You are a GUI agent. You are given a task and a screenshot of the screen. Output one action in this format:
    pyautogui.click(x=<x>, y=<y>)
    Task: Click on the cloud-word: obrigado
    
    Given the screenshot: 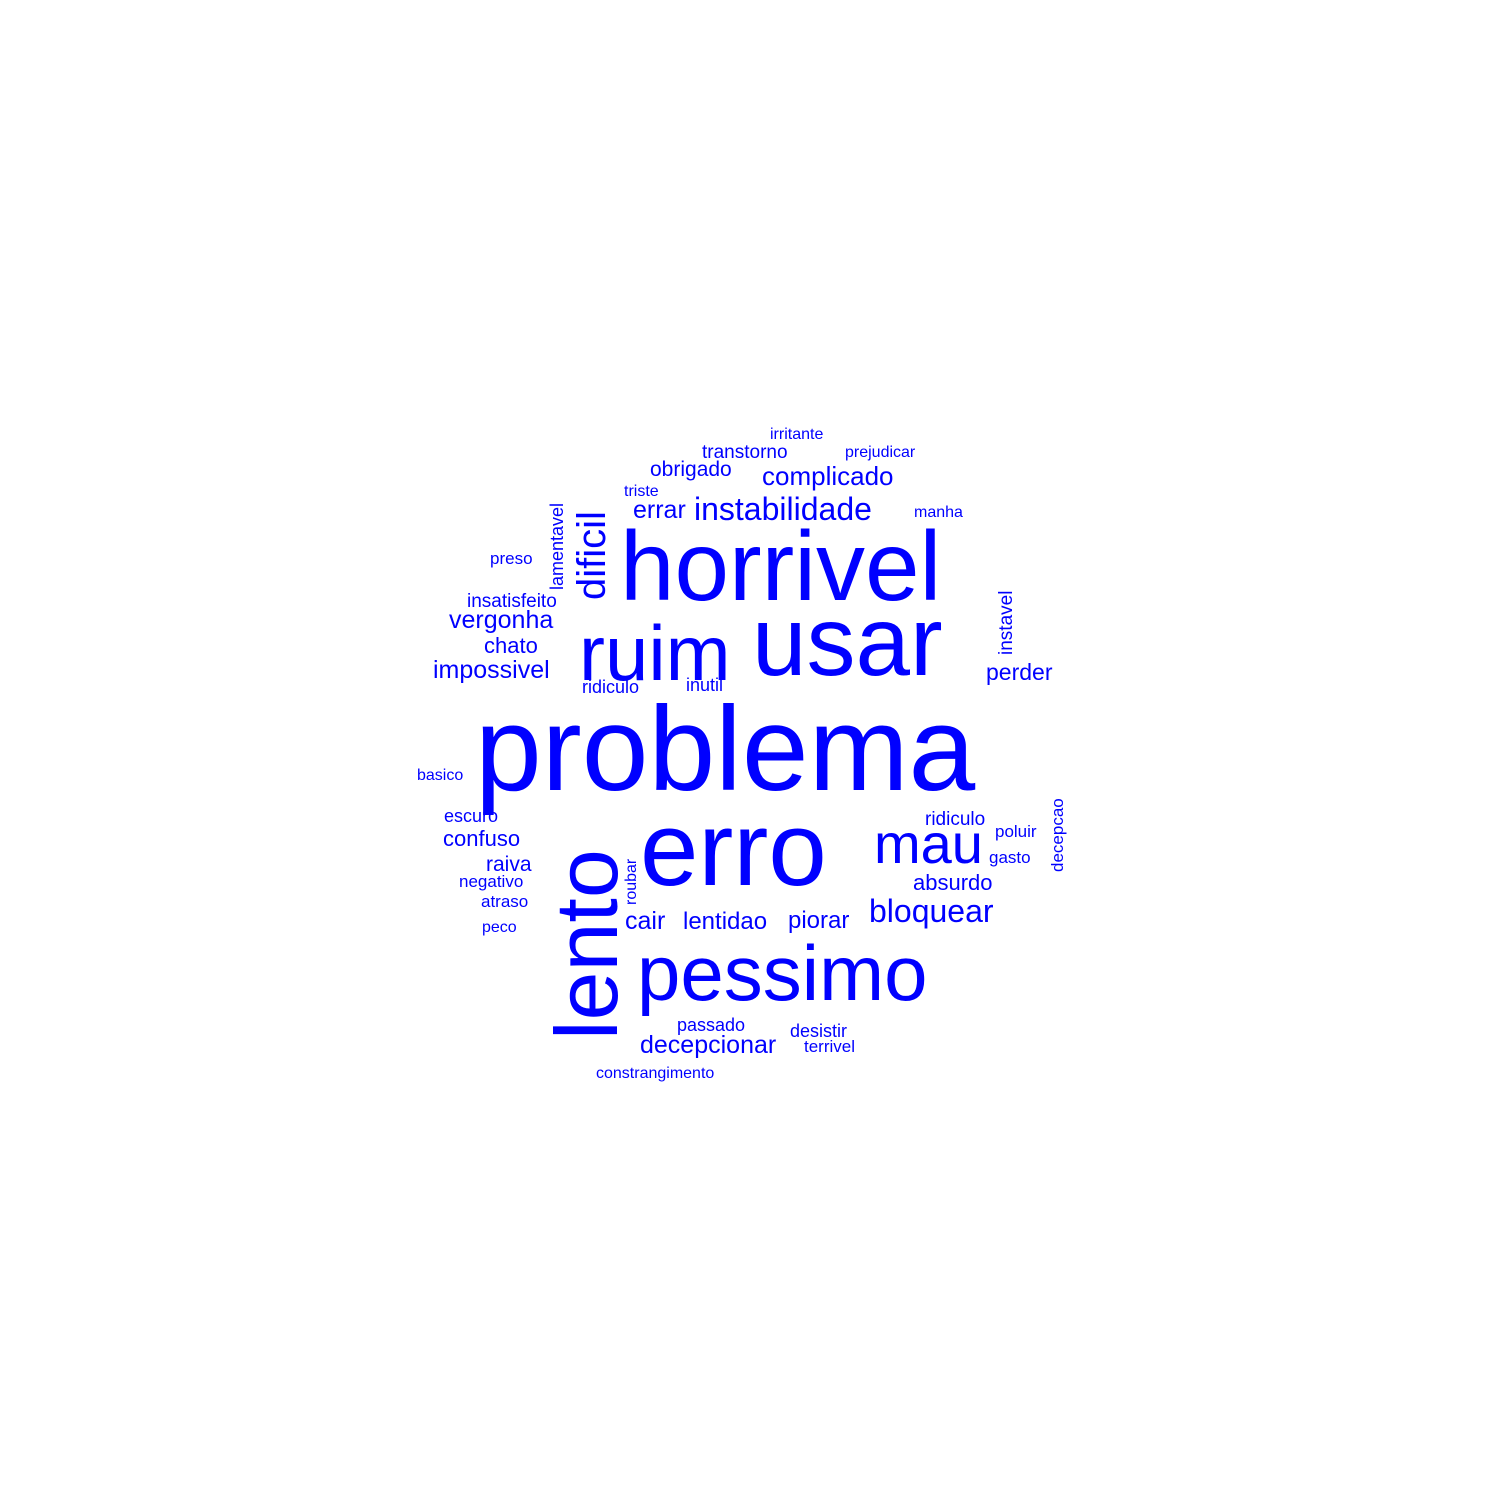 What is the action you would take?
    pyautogui.click(x=691, y=469)
    